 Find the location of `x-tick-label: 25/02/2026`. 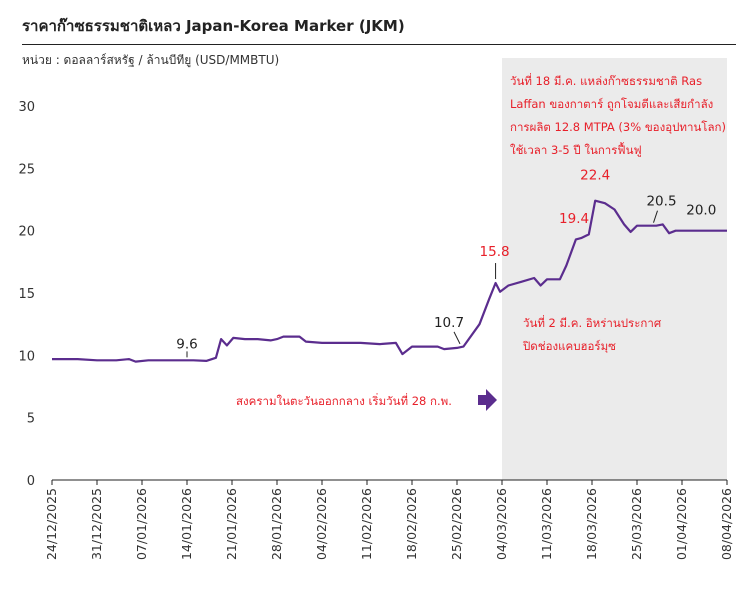

x-tick-label: 25/02/2026 is located at coordinates (456, 524).